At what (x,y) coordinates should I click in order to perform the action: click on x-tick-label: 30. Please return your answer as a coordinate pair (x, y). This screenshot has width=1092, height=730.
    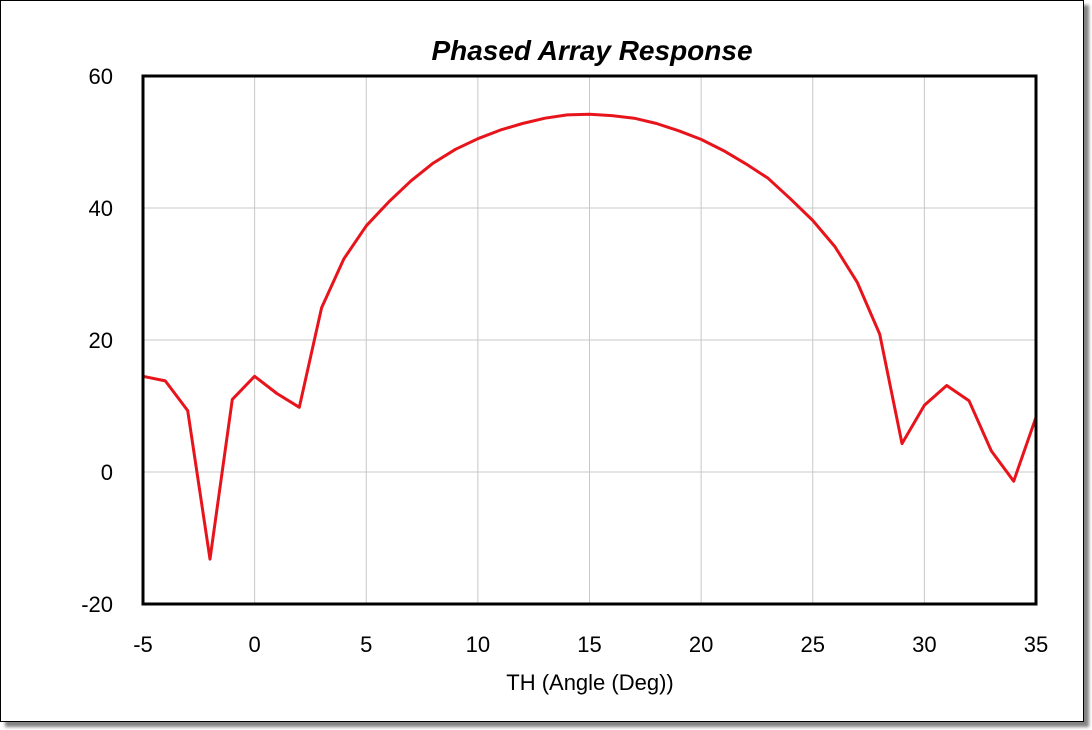
    Looking at the image, I should click on (924, 644).